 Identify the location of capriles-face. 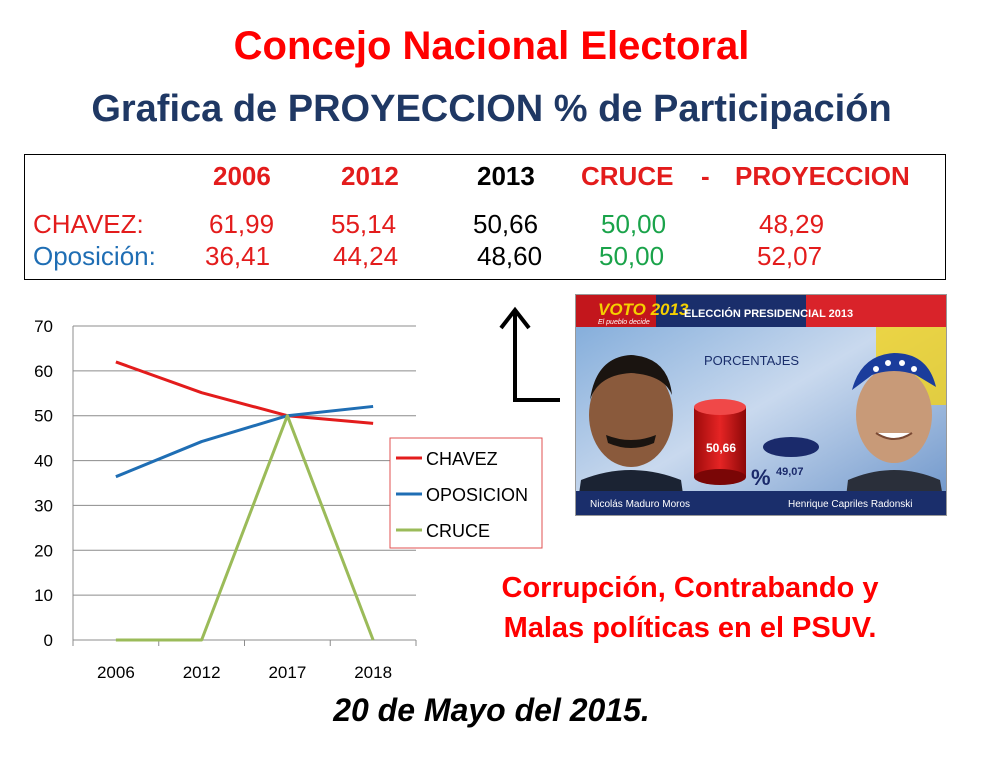
(894, 415).